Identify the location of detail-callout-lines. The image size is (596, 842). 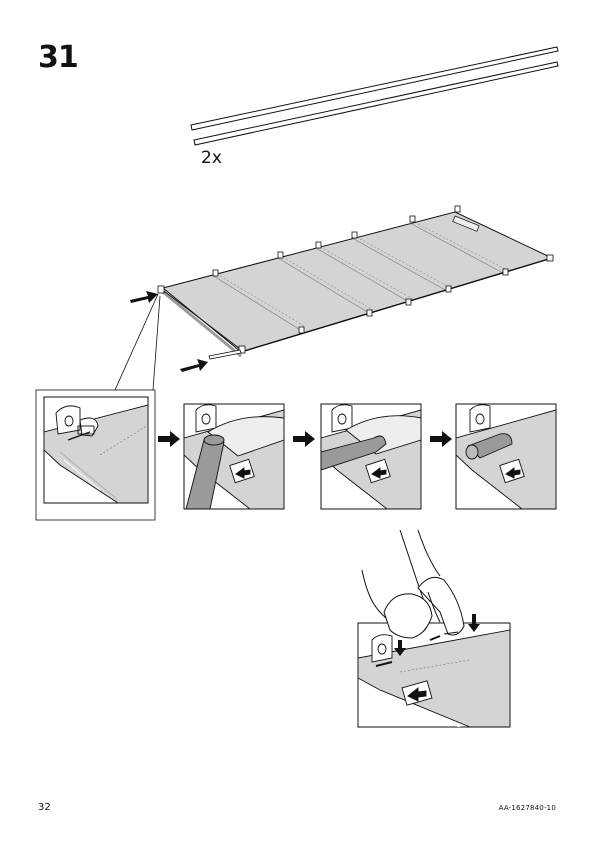
(137, 342).